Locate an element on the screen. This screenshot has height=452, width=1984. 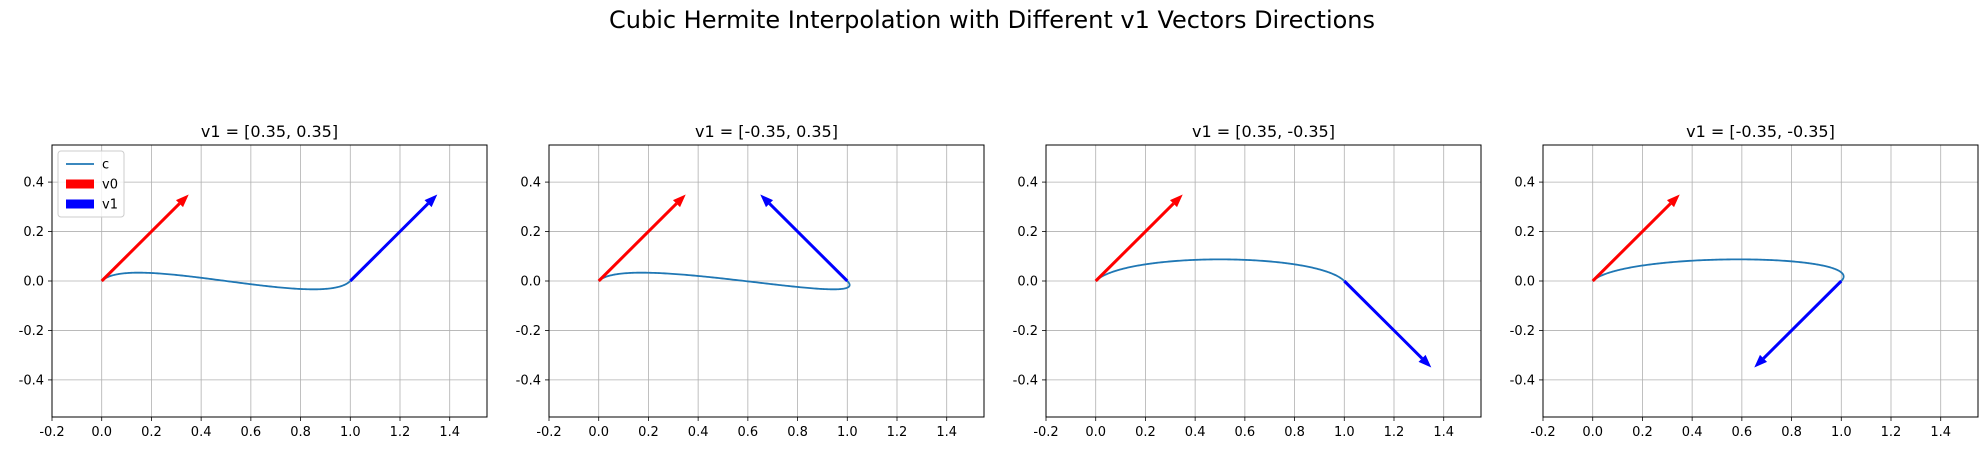
subplot-title: v1 = [-0.35, 0.35] is located at coordinates (766, 131).